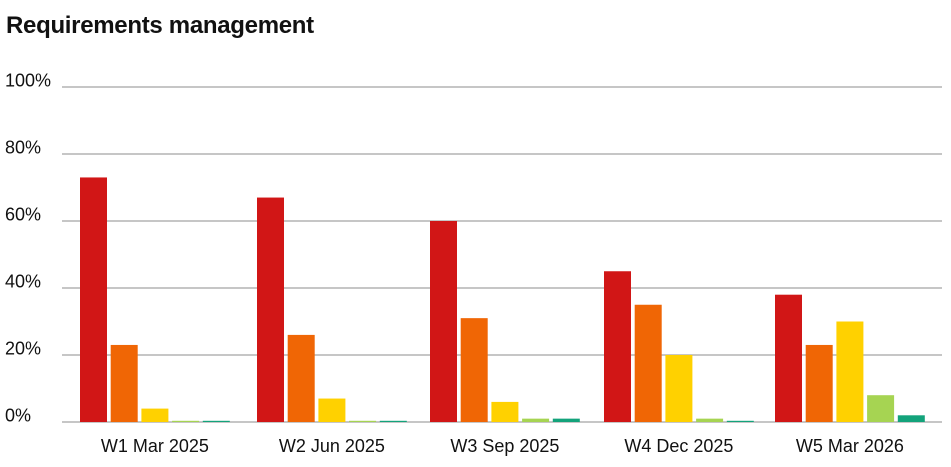  What do you see at coordinates (332, 446) in the screenshot?
I see `x-category-label: W2 Jun 2025` at bounding box center [332, 446].